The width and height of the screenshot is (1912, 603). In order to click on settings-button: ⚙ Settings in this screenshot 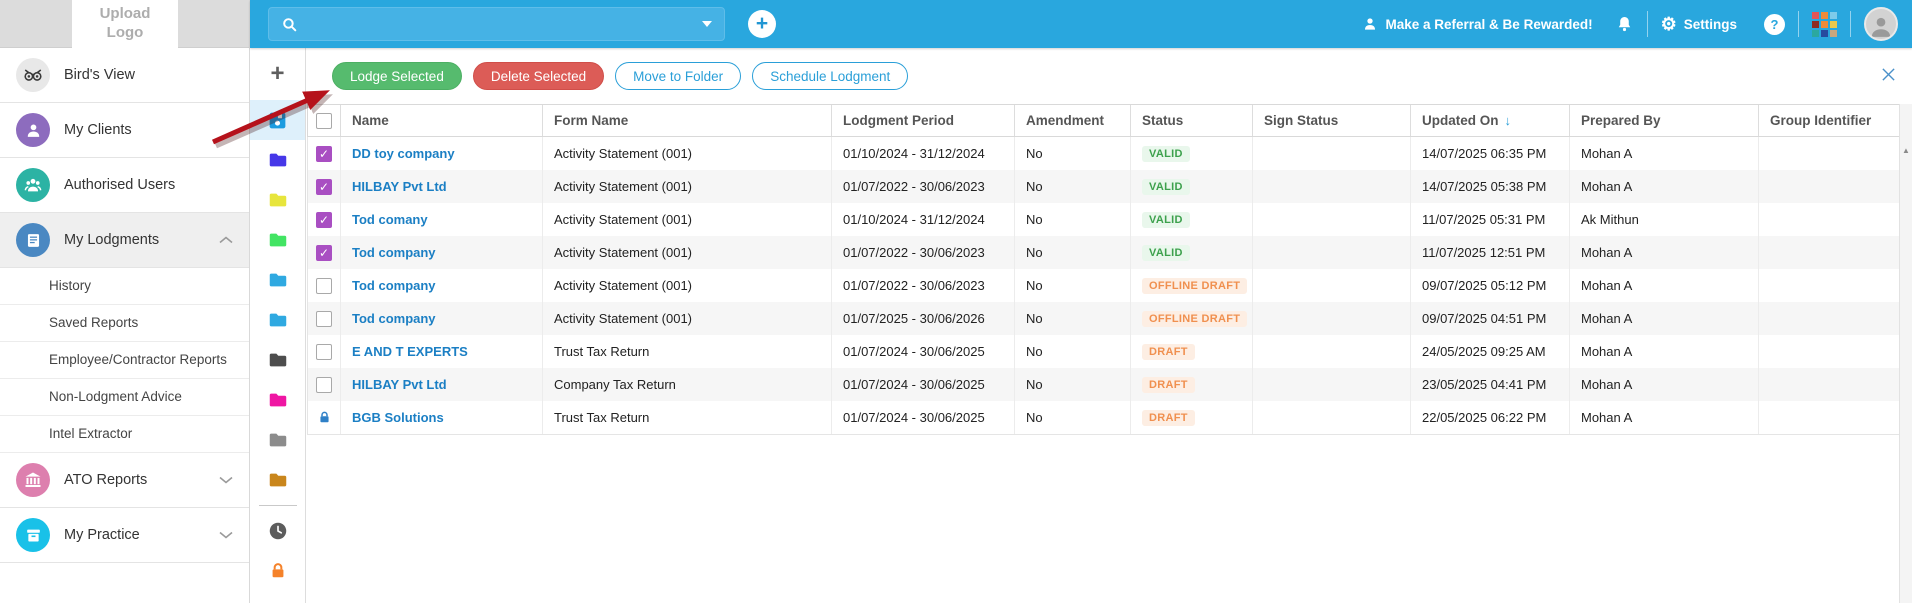, I will do `click(1699, 24)`.